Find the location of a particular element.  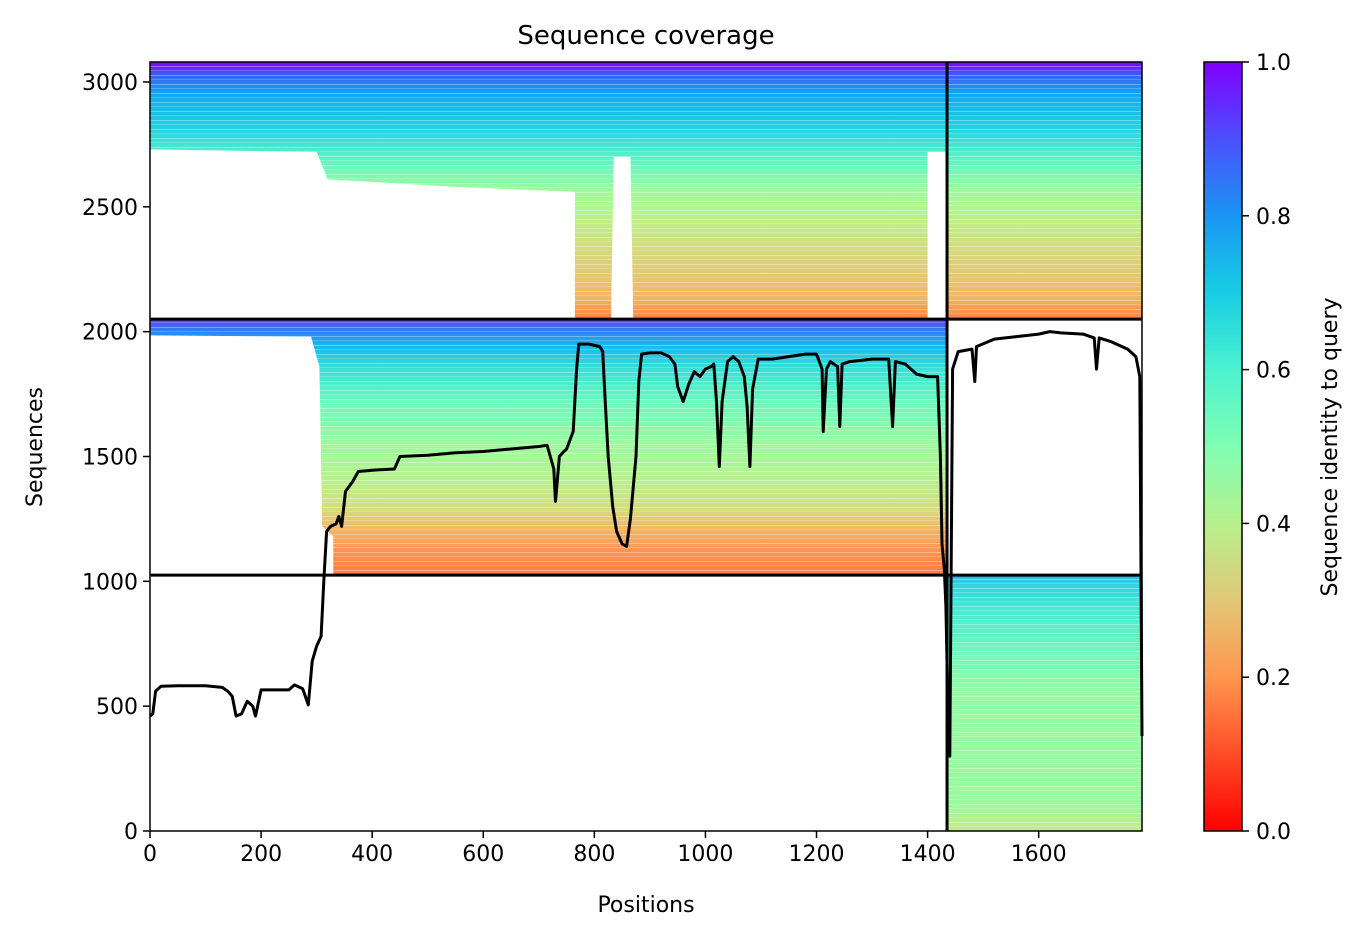

chart-title: Sequence coverage is located at coordinates (645, 36).